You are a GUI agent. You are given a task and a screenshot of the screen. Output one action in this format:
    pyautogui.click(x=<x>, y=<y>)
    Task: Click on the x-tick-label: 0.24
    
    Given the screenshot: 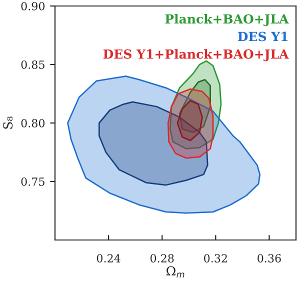 What is the action you would take?
    pyautogui.click(x=108, y=258)
    